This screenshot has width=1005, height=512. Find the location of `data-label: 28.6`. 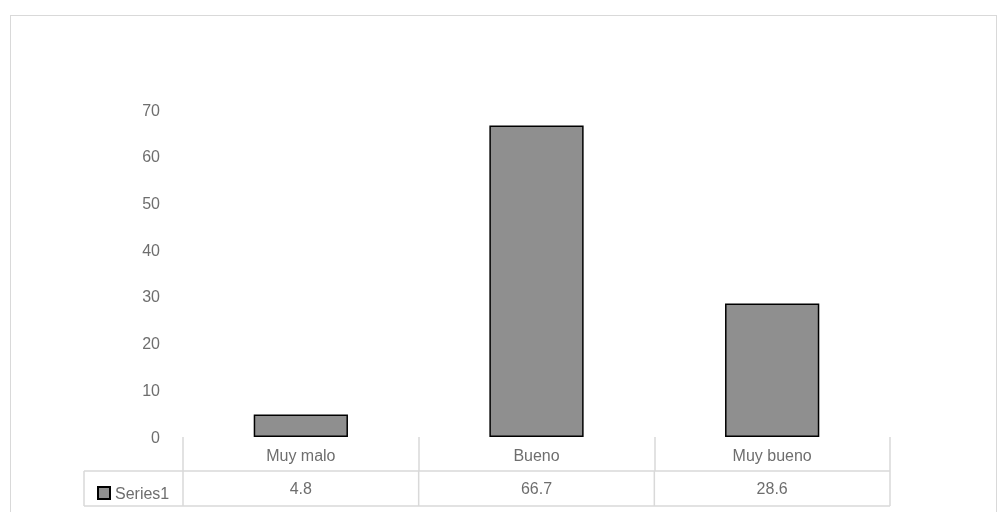

data-label: 28.6 is located at coordinates (772, 488).